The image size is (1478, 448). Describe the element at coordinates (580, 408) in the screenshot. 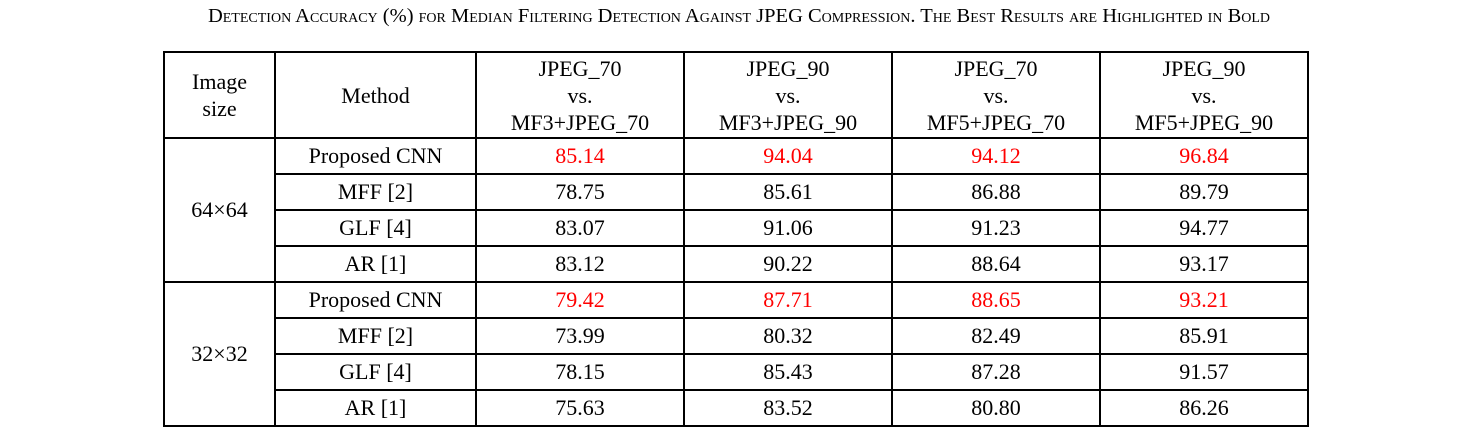

I see `value-cell: 75.63` at that location.